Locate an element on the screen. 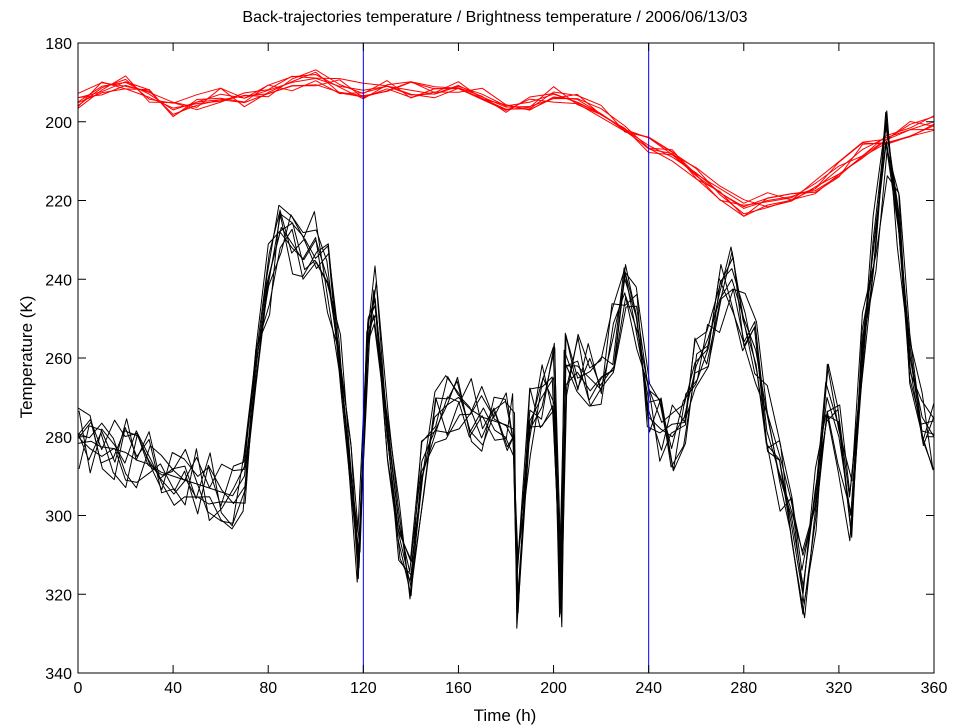  y-tick-label: 280 is located at coordinates (58, 438).